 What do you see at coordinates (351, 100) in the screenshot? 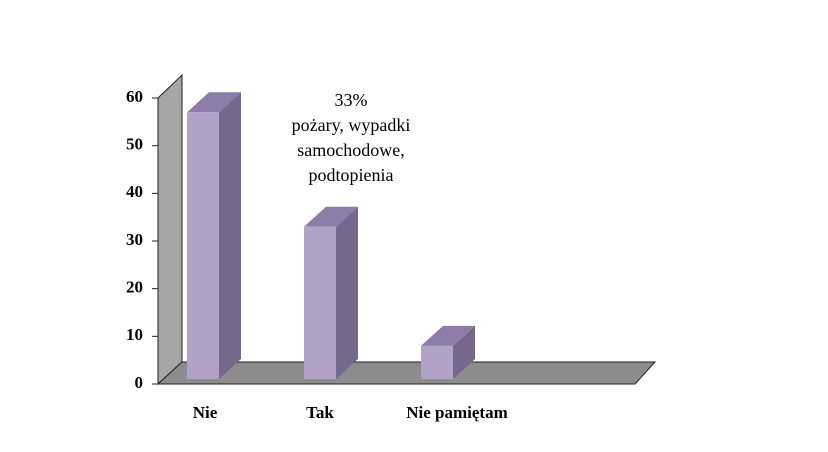
I see `annotation: 33%` at bounding box center [351, 100].